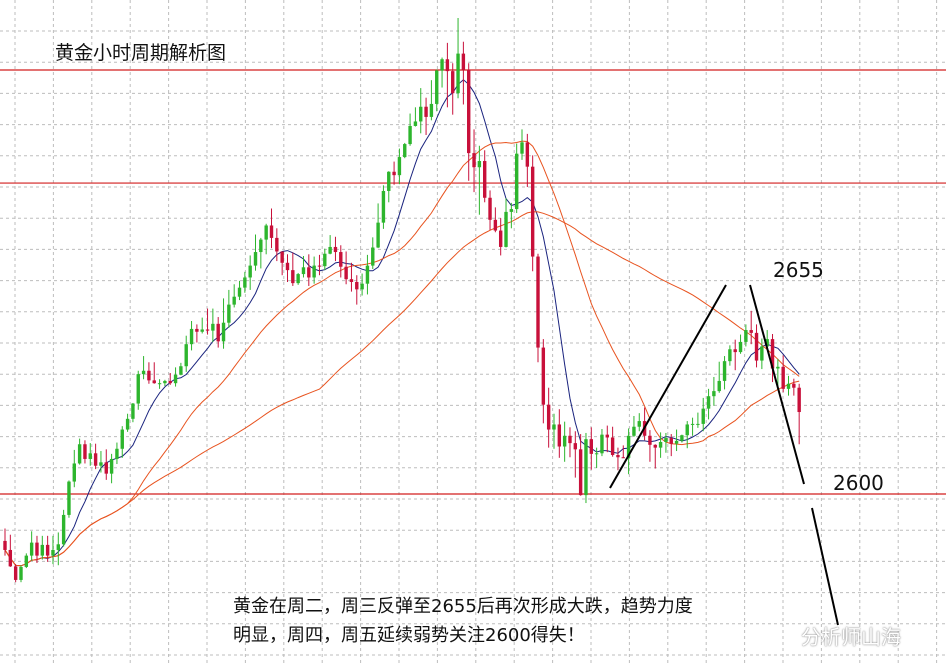  Describe the element at coordinates (141, 53) in the screenshot. I see `chart-title: 黄金小时周期解析图` at that location.